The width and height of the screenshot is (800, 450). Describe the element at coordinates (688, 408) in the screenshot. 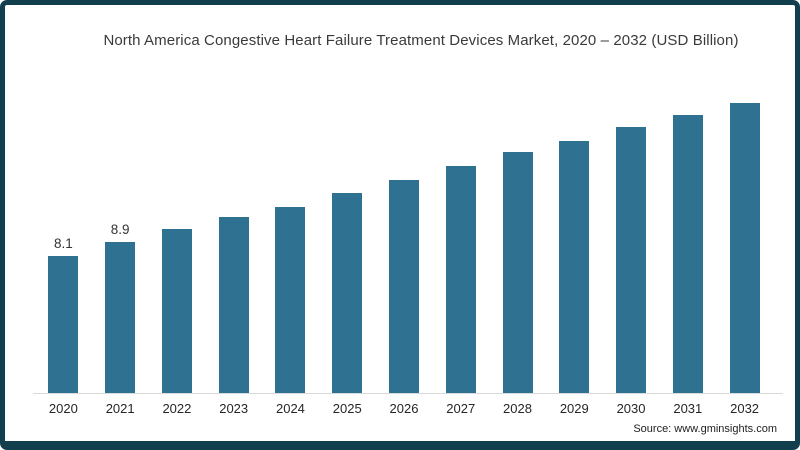

I see `x-tick-label-2031: 2031` at that location.